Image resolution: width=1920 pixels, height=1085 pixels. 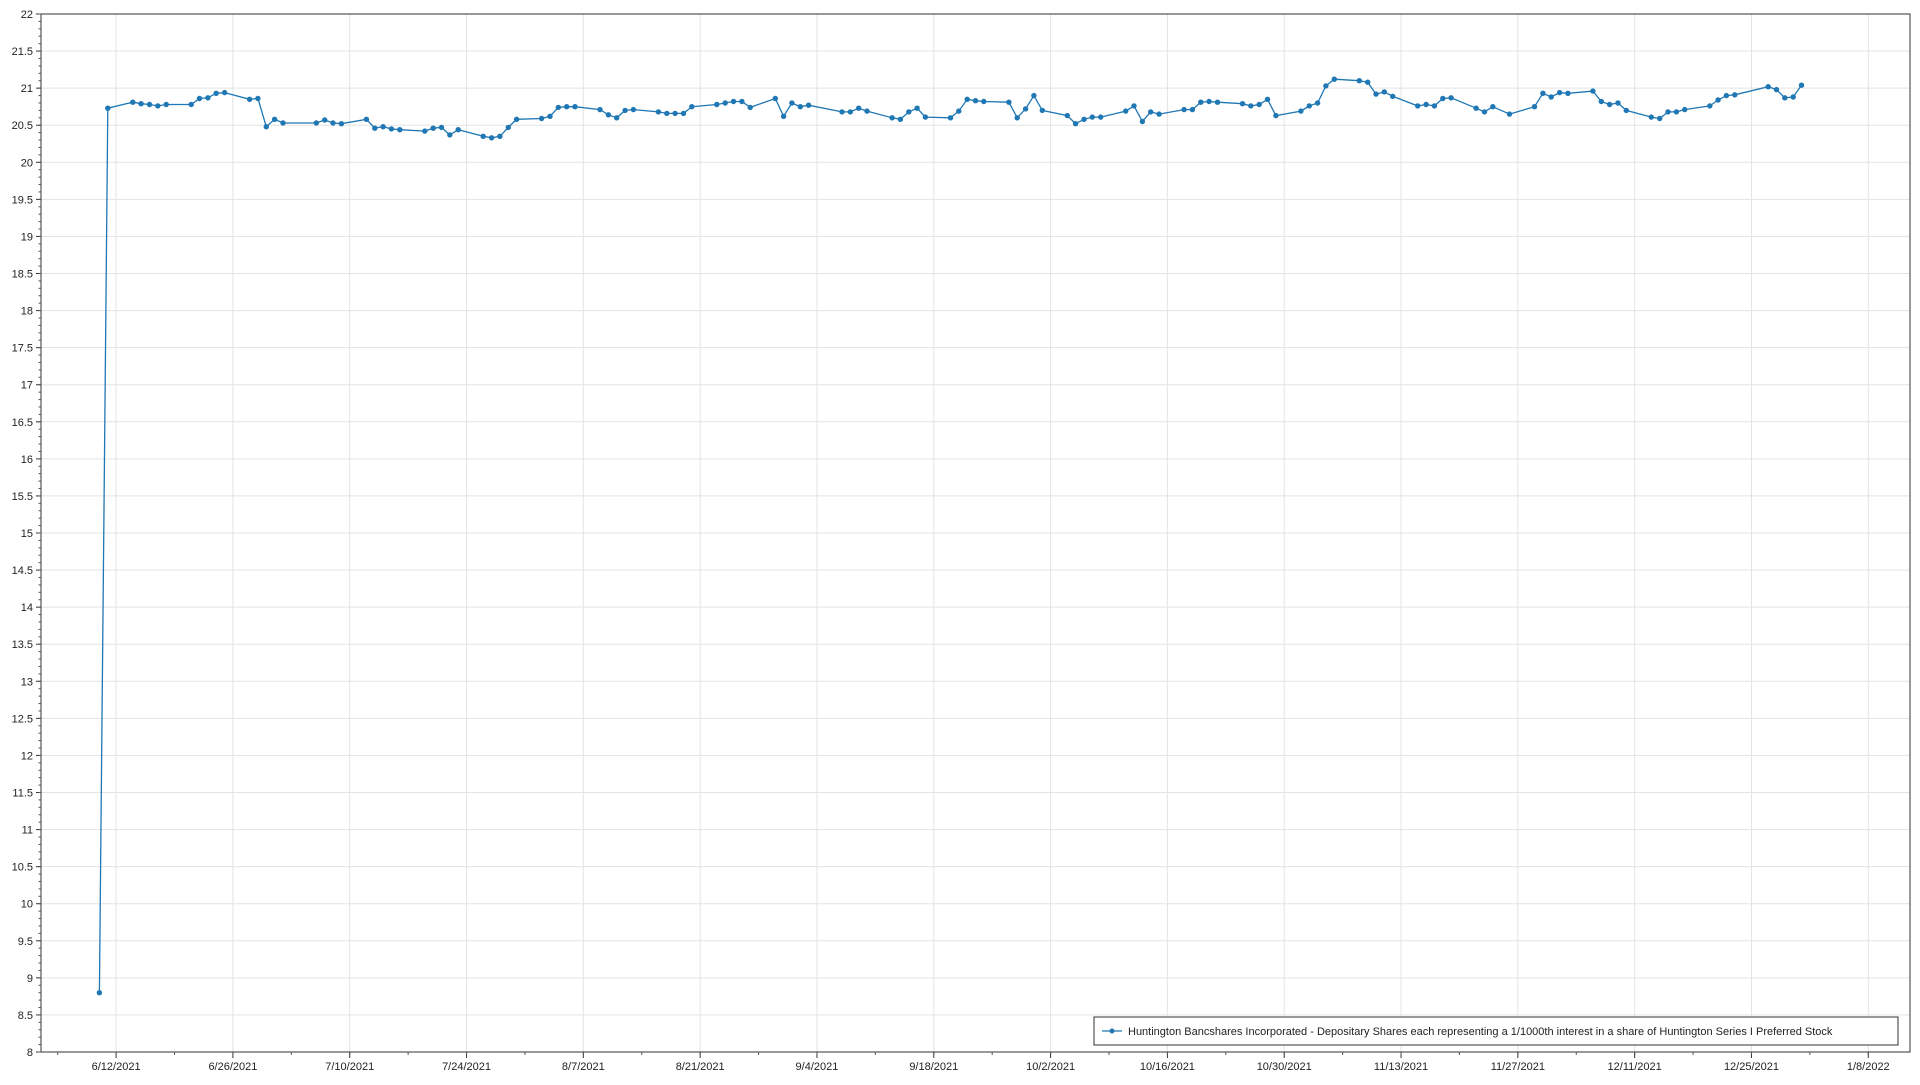 What do you see at coordinates (1167, 1067) in the screenshot?
I see `x-tick-label: 10/16/2021` at bounding box center [1167, 1067].